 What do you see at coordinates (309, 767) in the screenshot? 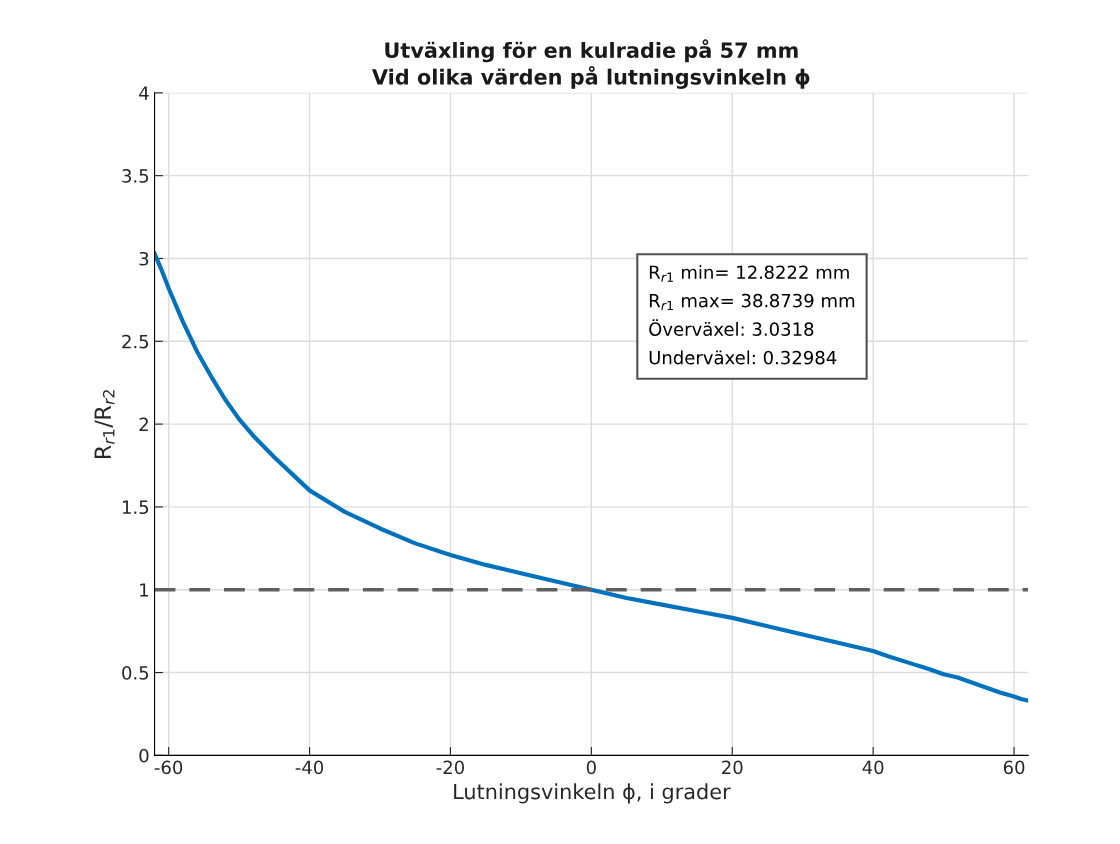
I see `x-tick-label: -40` at bounding box center [309, 767].